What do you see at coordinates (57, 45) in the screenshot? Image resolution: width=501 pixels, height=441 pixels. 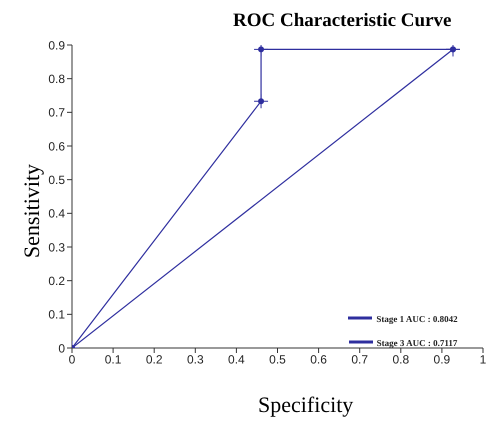 I see `y-tick-label: 0.9` at bounding box center [57, 45].